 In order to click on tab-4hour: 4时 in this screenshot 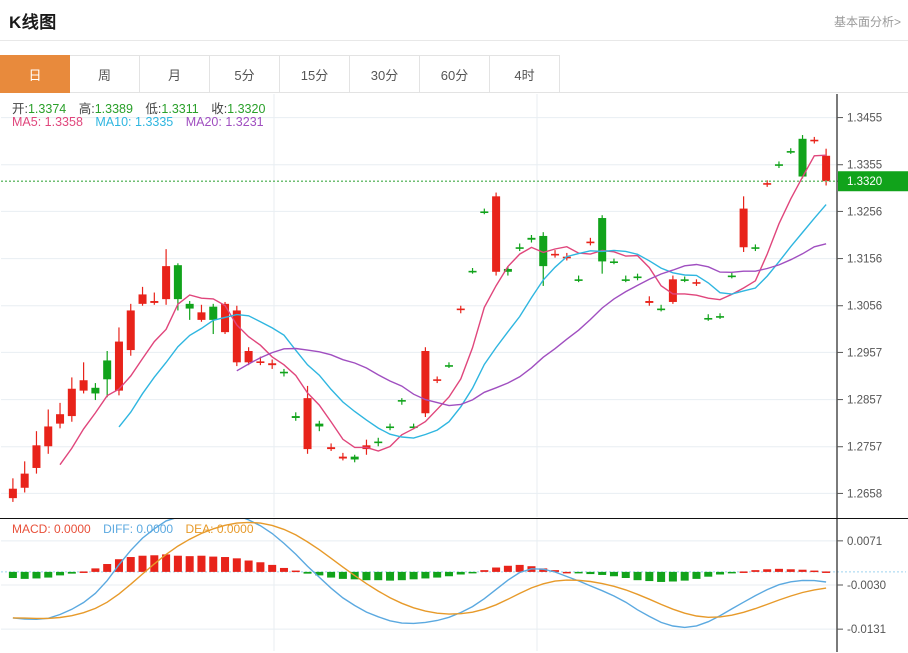, I will do `click(525, 74)`.